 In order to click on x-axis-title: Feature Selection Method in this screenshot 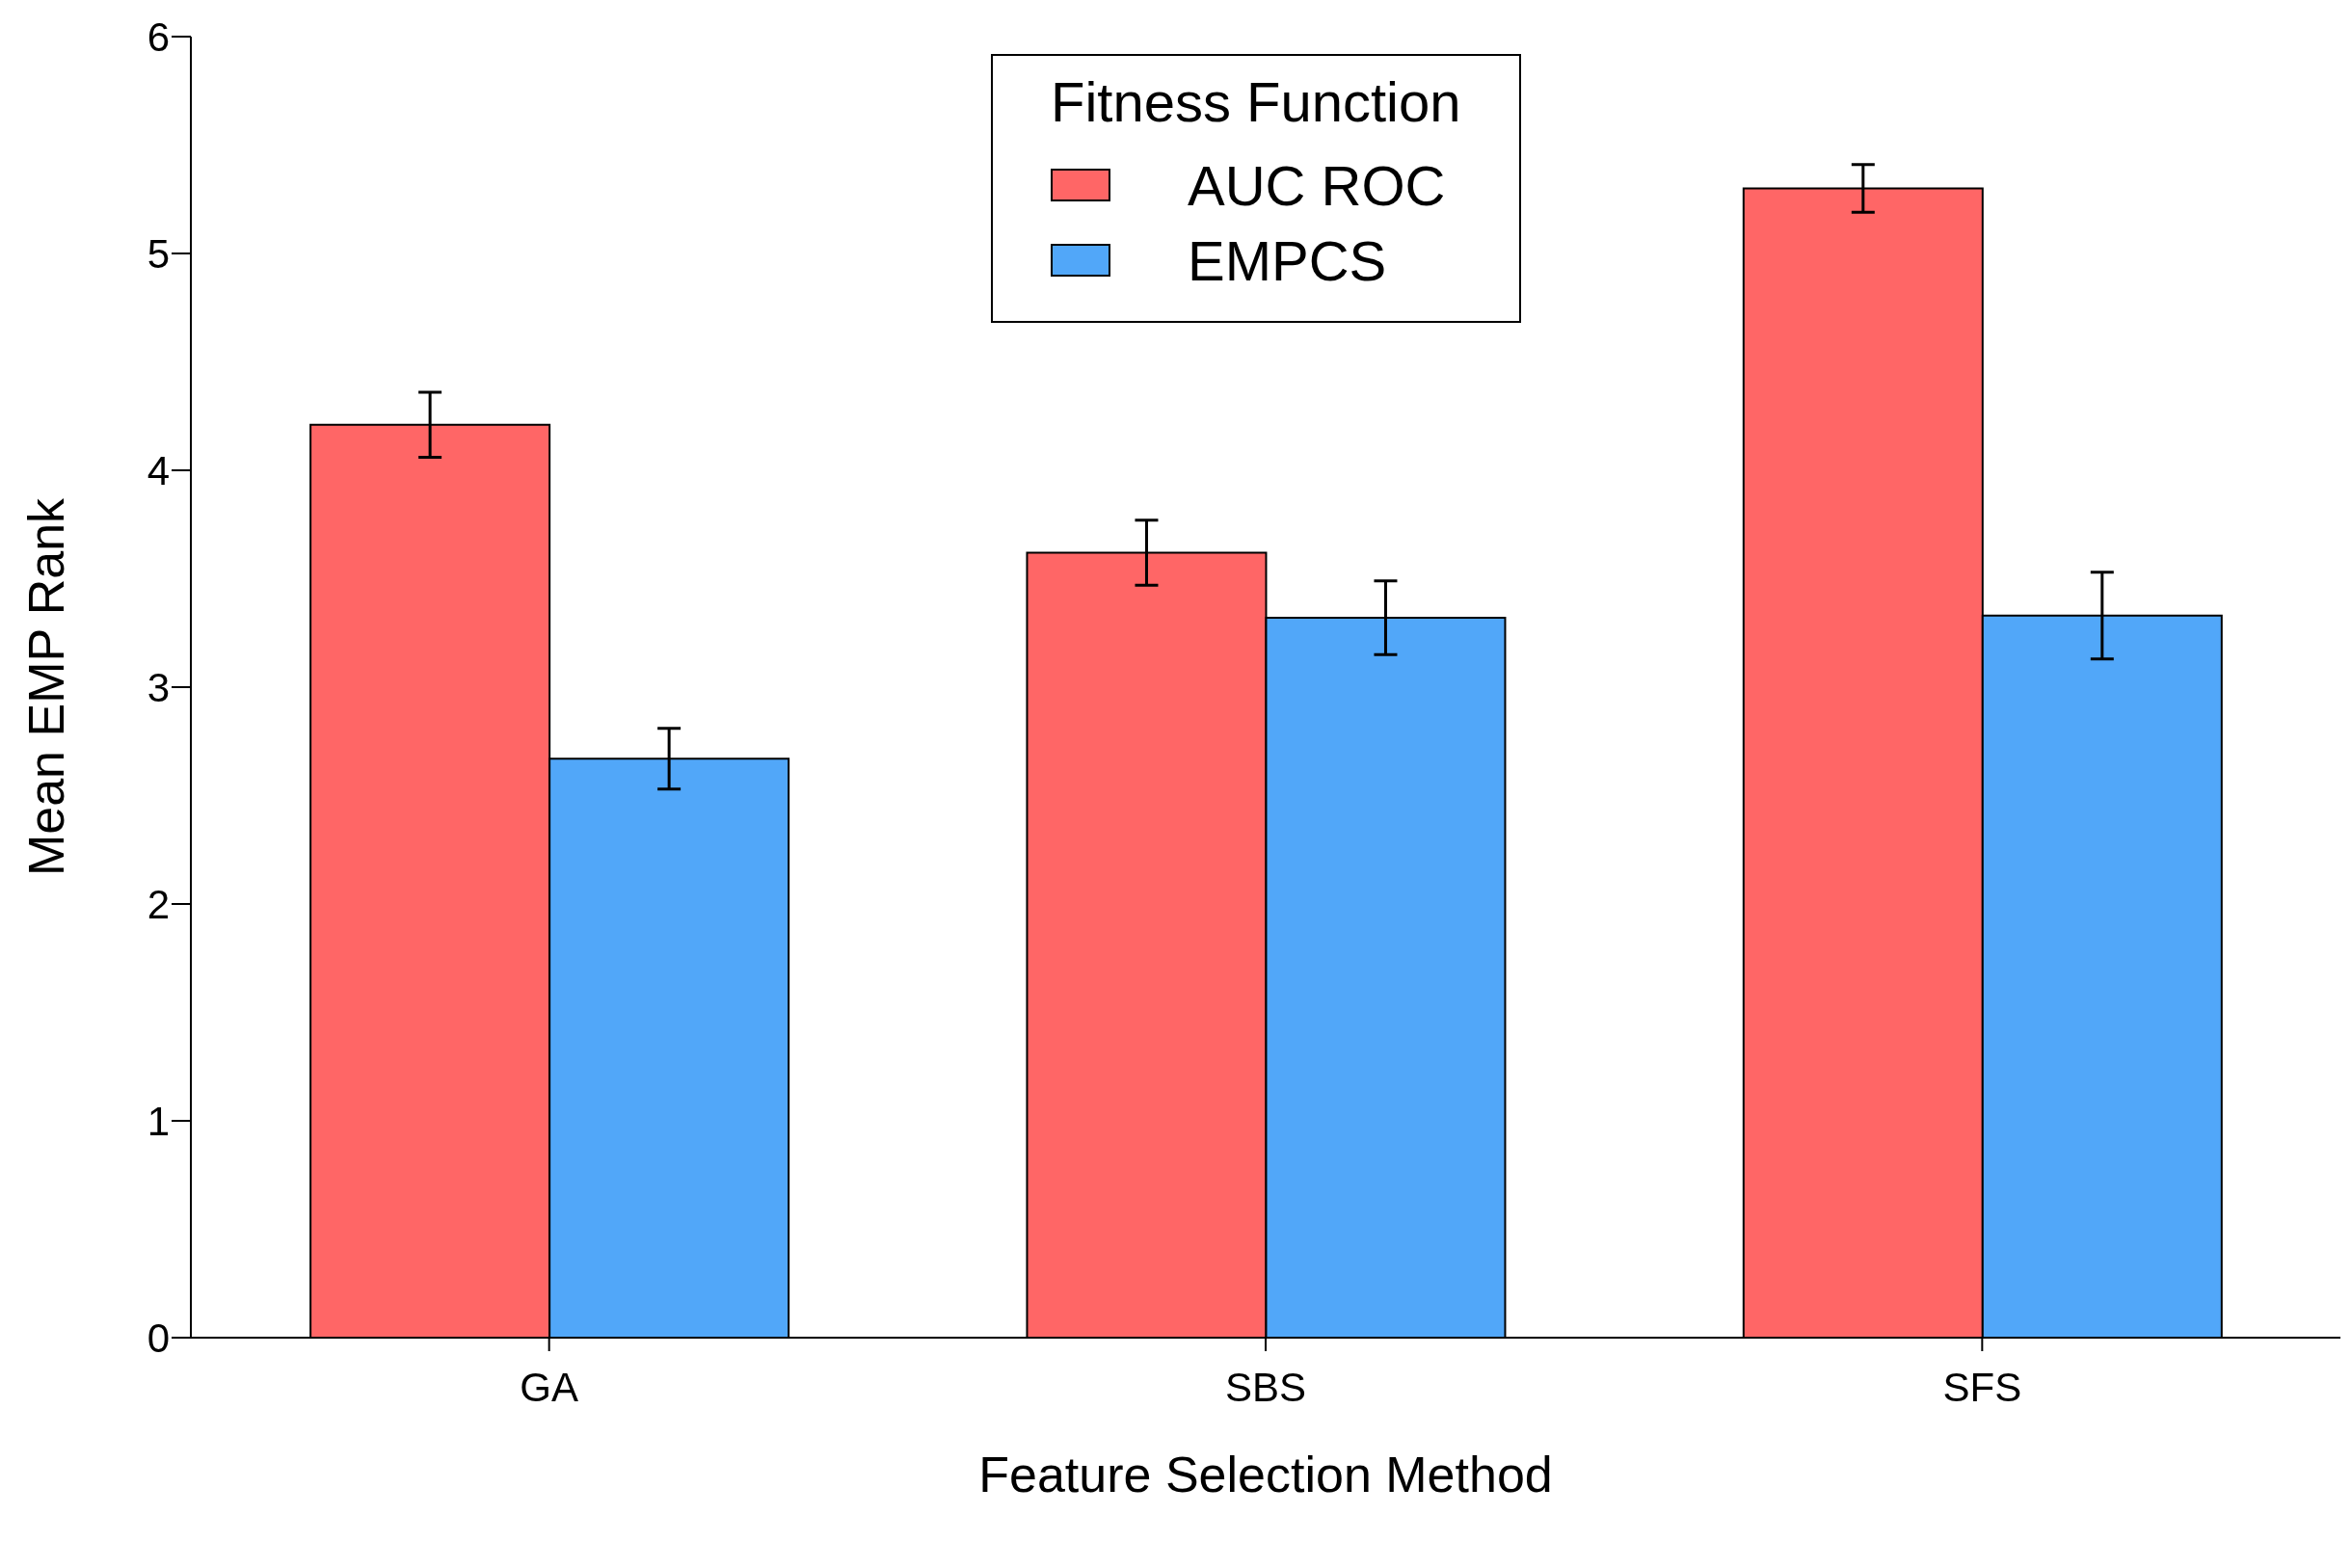, I will do `click(1265, 1475)`.